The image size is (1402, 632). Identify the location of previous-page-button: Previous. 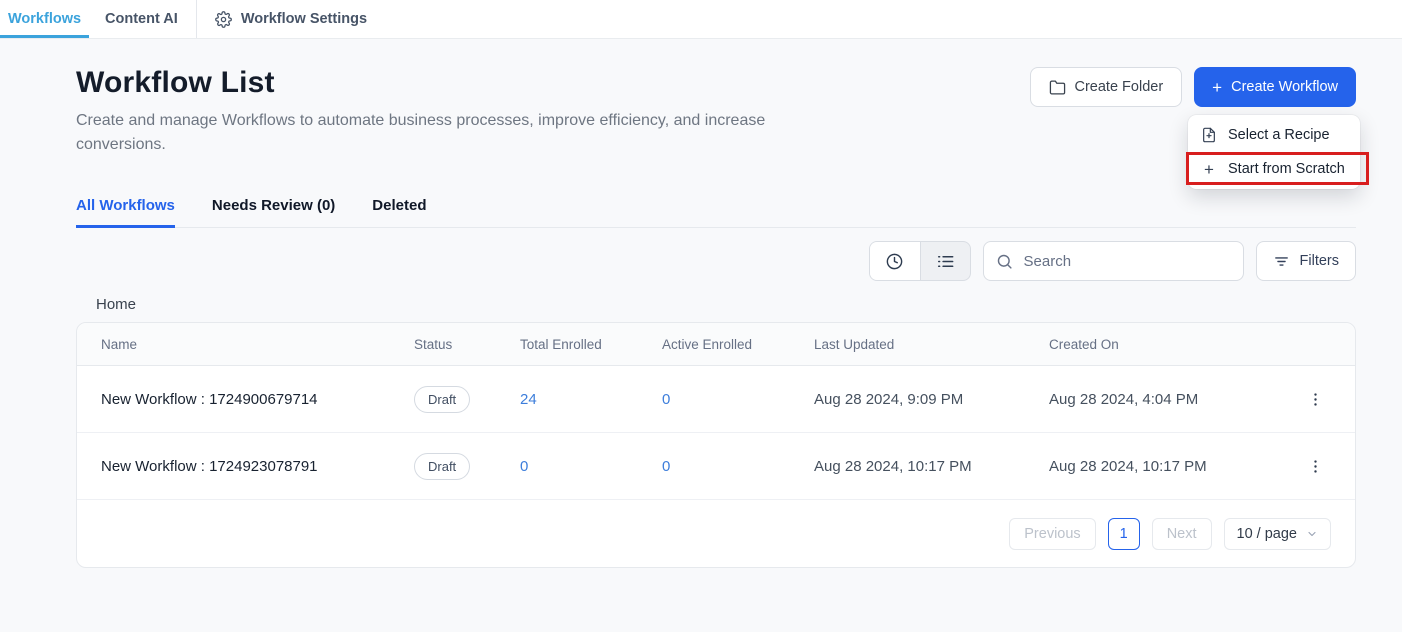
(1052, 533).